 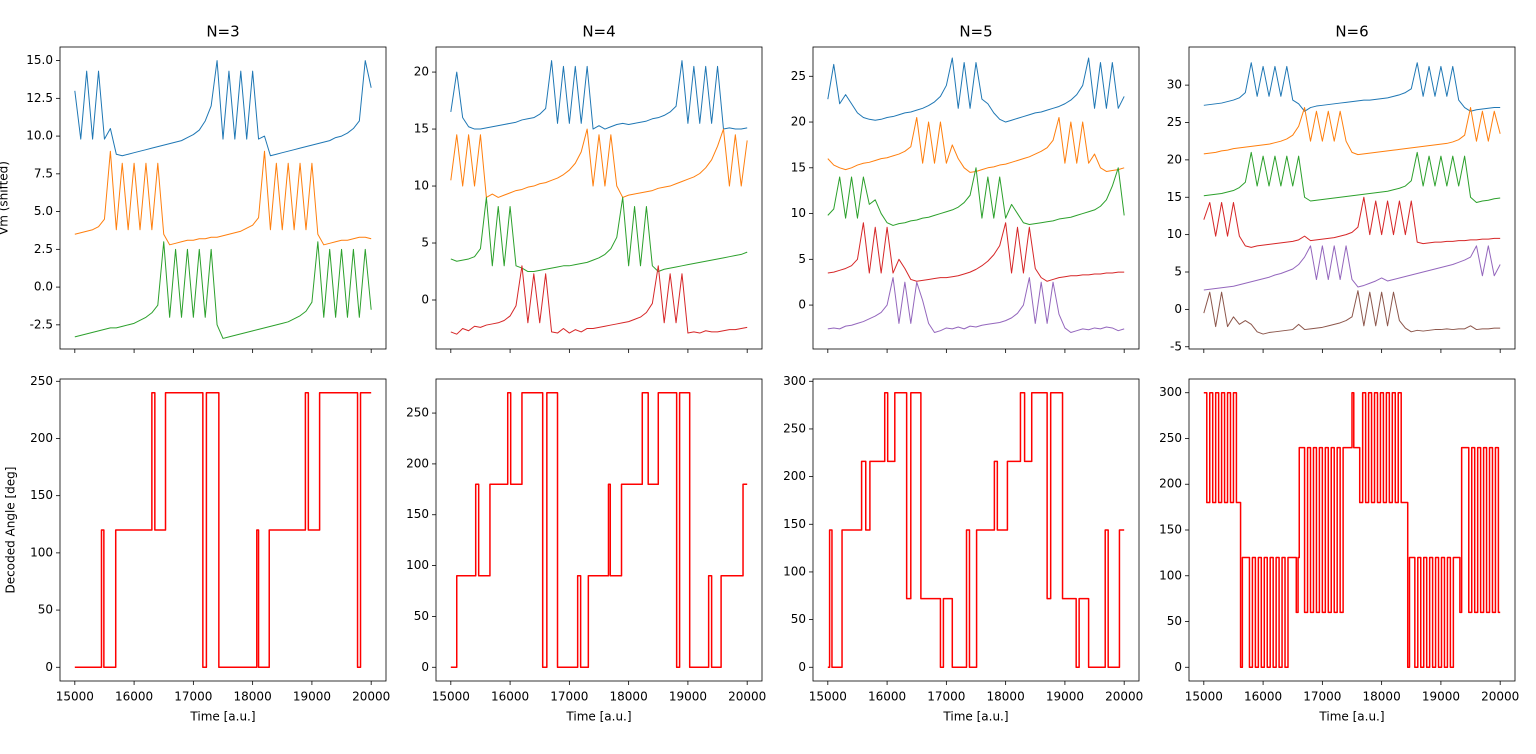 What do you see at coordinates (39, 136) in the screenshot?
I see `y-tick-label: 10.0` at bounding box center [39, 136].